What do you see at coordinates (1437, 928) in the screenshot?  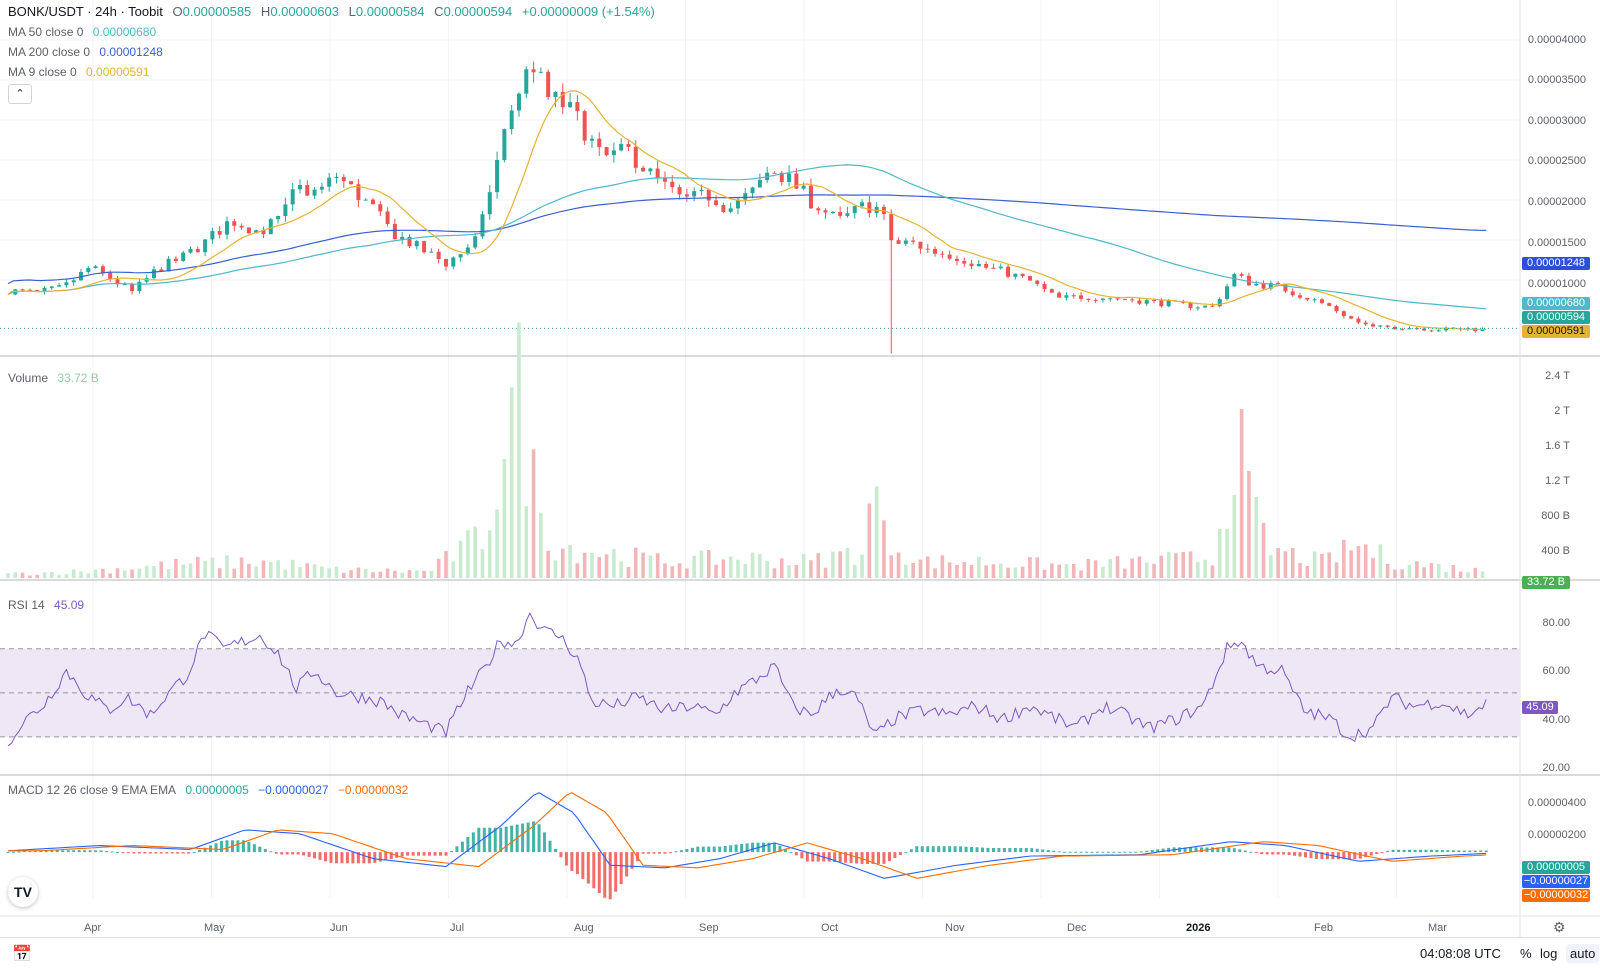 I see `time-axis-label: Mar` at bounding box center [1437, 928].